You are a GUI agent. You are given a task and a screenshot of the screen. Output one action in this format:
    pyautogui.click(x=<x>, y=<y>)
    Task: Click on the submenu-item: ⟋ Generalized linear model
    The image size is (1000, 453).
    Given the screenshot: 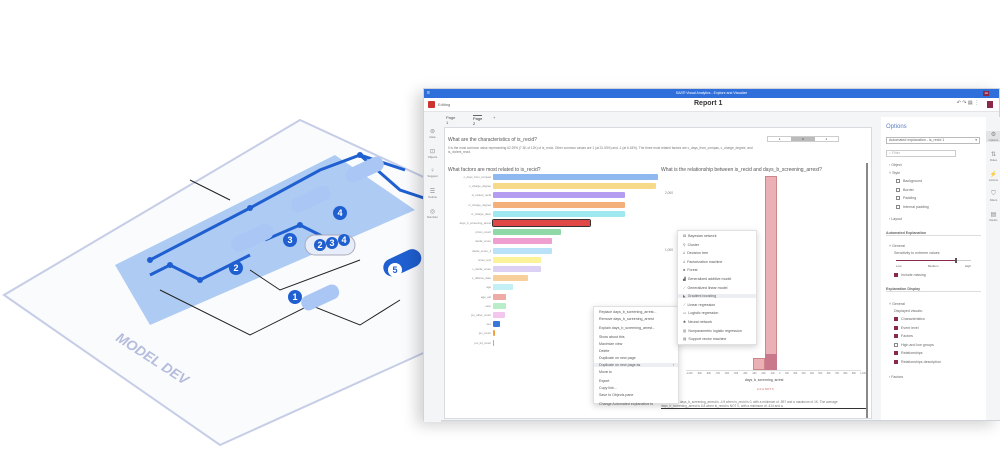 What is the action you would take?
    pyautogui.click(x=705, y=288)
    